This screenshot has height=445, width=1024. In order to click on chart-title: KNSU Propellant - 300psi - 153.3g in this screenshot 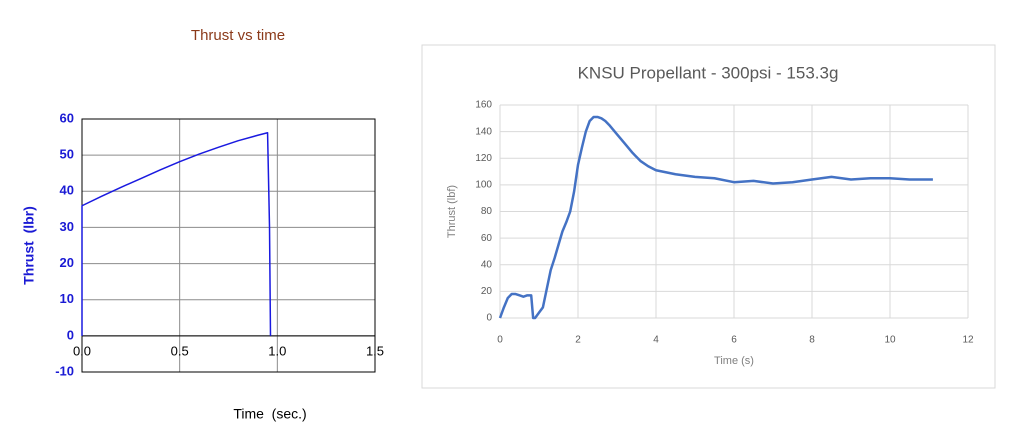, I will do `click(708, 72)`.